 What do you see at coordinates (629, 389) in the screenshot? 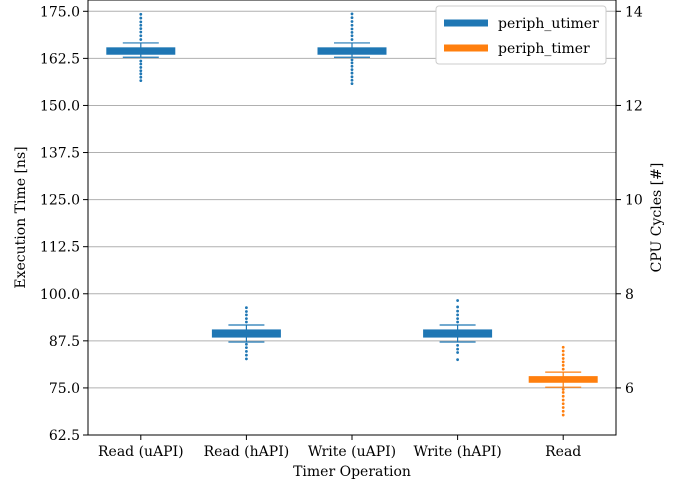
I see `y2-tick-label: 6` at bounding box center [629, 389].